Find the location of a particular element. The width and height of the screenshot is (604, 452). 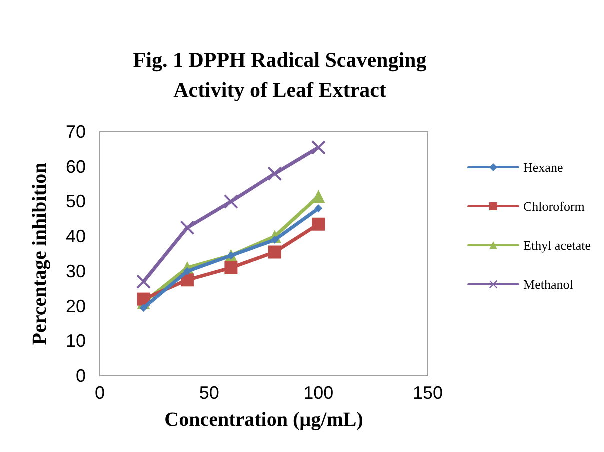

x-tick-label: 100 is located at coordinates (319, 393).